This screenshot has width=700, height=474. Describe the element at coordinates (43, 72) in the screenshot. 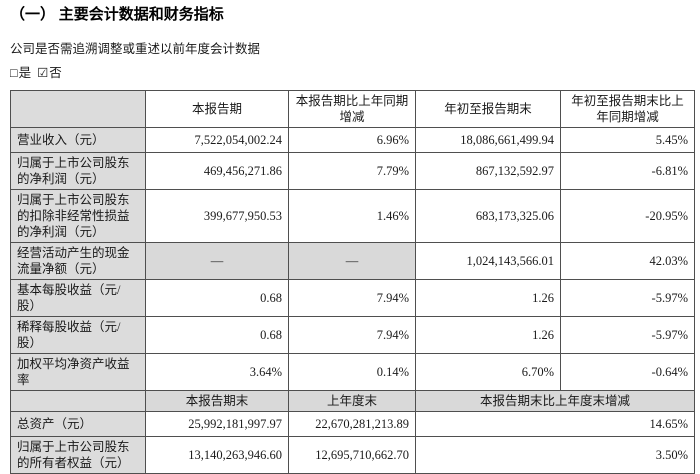

I see `checkbox-checked-icon: ☑` at that location.